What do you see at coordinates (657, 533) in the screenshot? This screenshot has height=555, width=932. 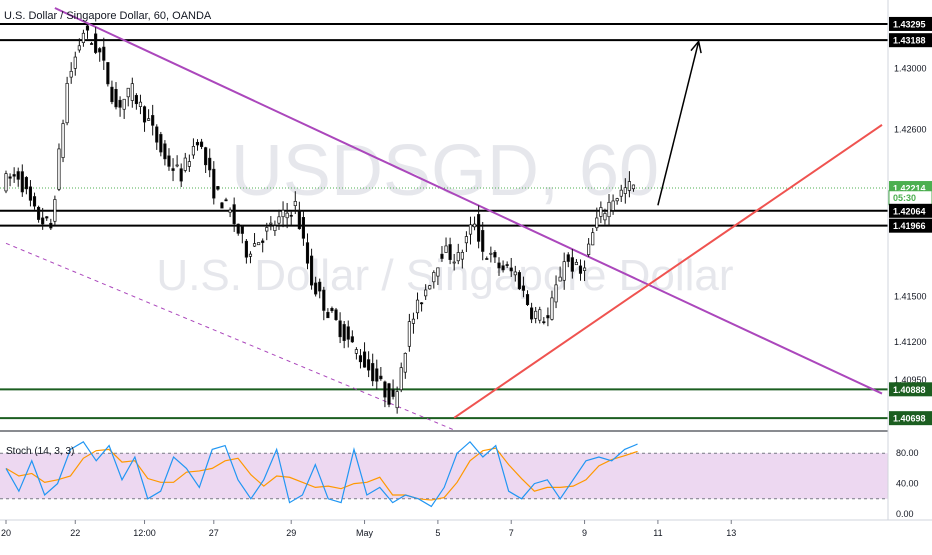 I see `time-tick-label: 11` at bounding box center [657, 533].